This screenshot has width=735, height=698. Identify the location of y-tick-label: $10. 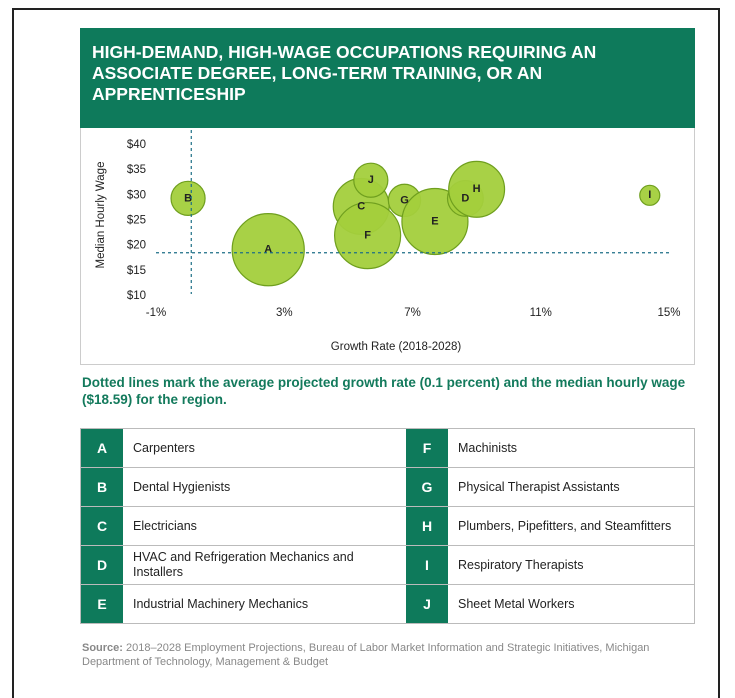
(136, 296).